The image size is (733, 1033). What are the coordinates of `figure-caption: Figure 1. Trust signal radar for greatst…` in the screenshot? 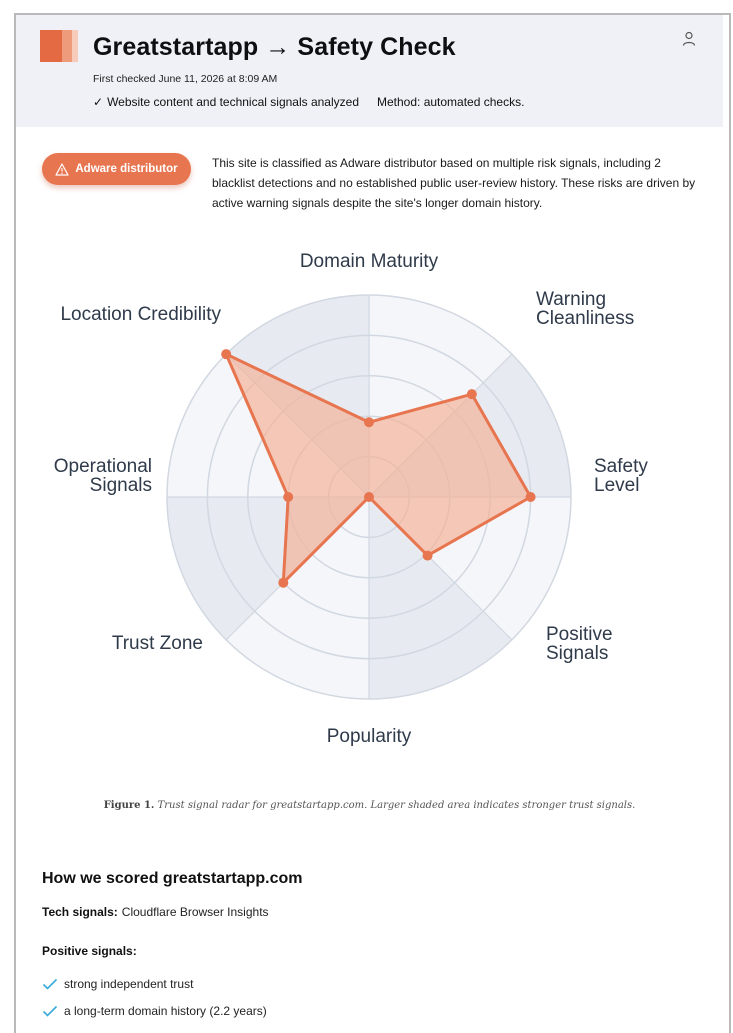 It's located at (369, 805).